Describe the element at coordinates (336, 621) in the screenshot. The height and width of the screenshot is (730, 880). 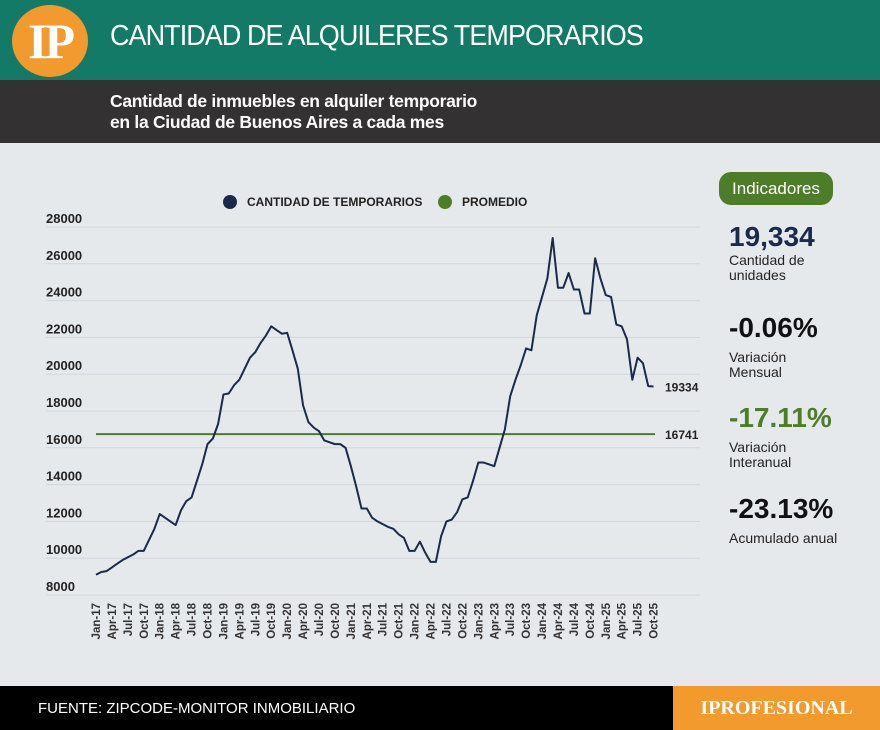
I see `x-tick-label: Oct-20` at that location.